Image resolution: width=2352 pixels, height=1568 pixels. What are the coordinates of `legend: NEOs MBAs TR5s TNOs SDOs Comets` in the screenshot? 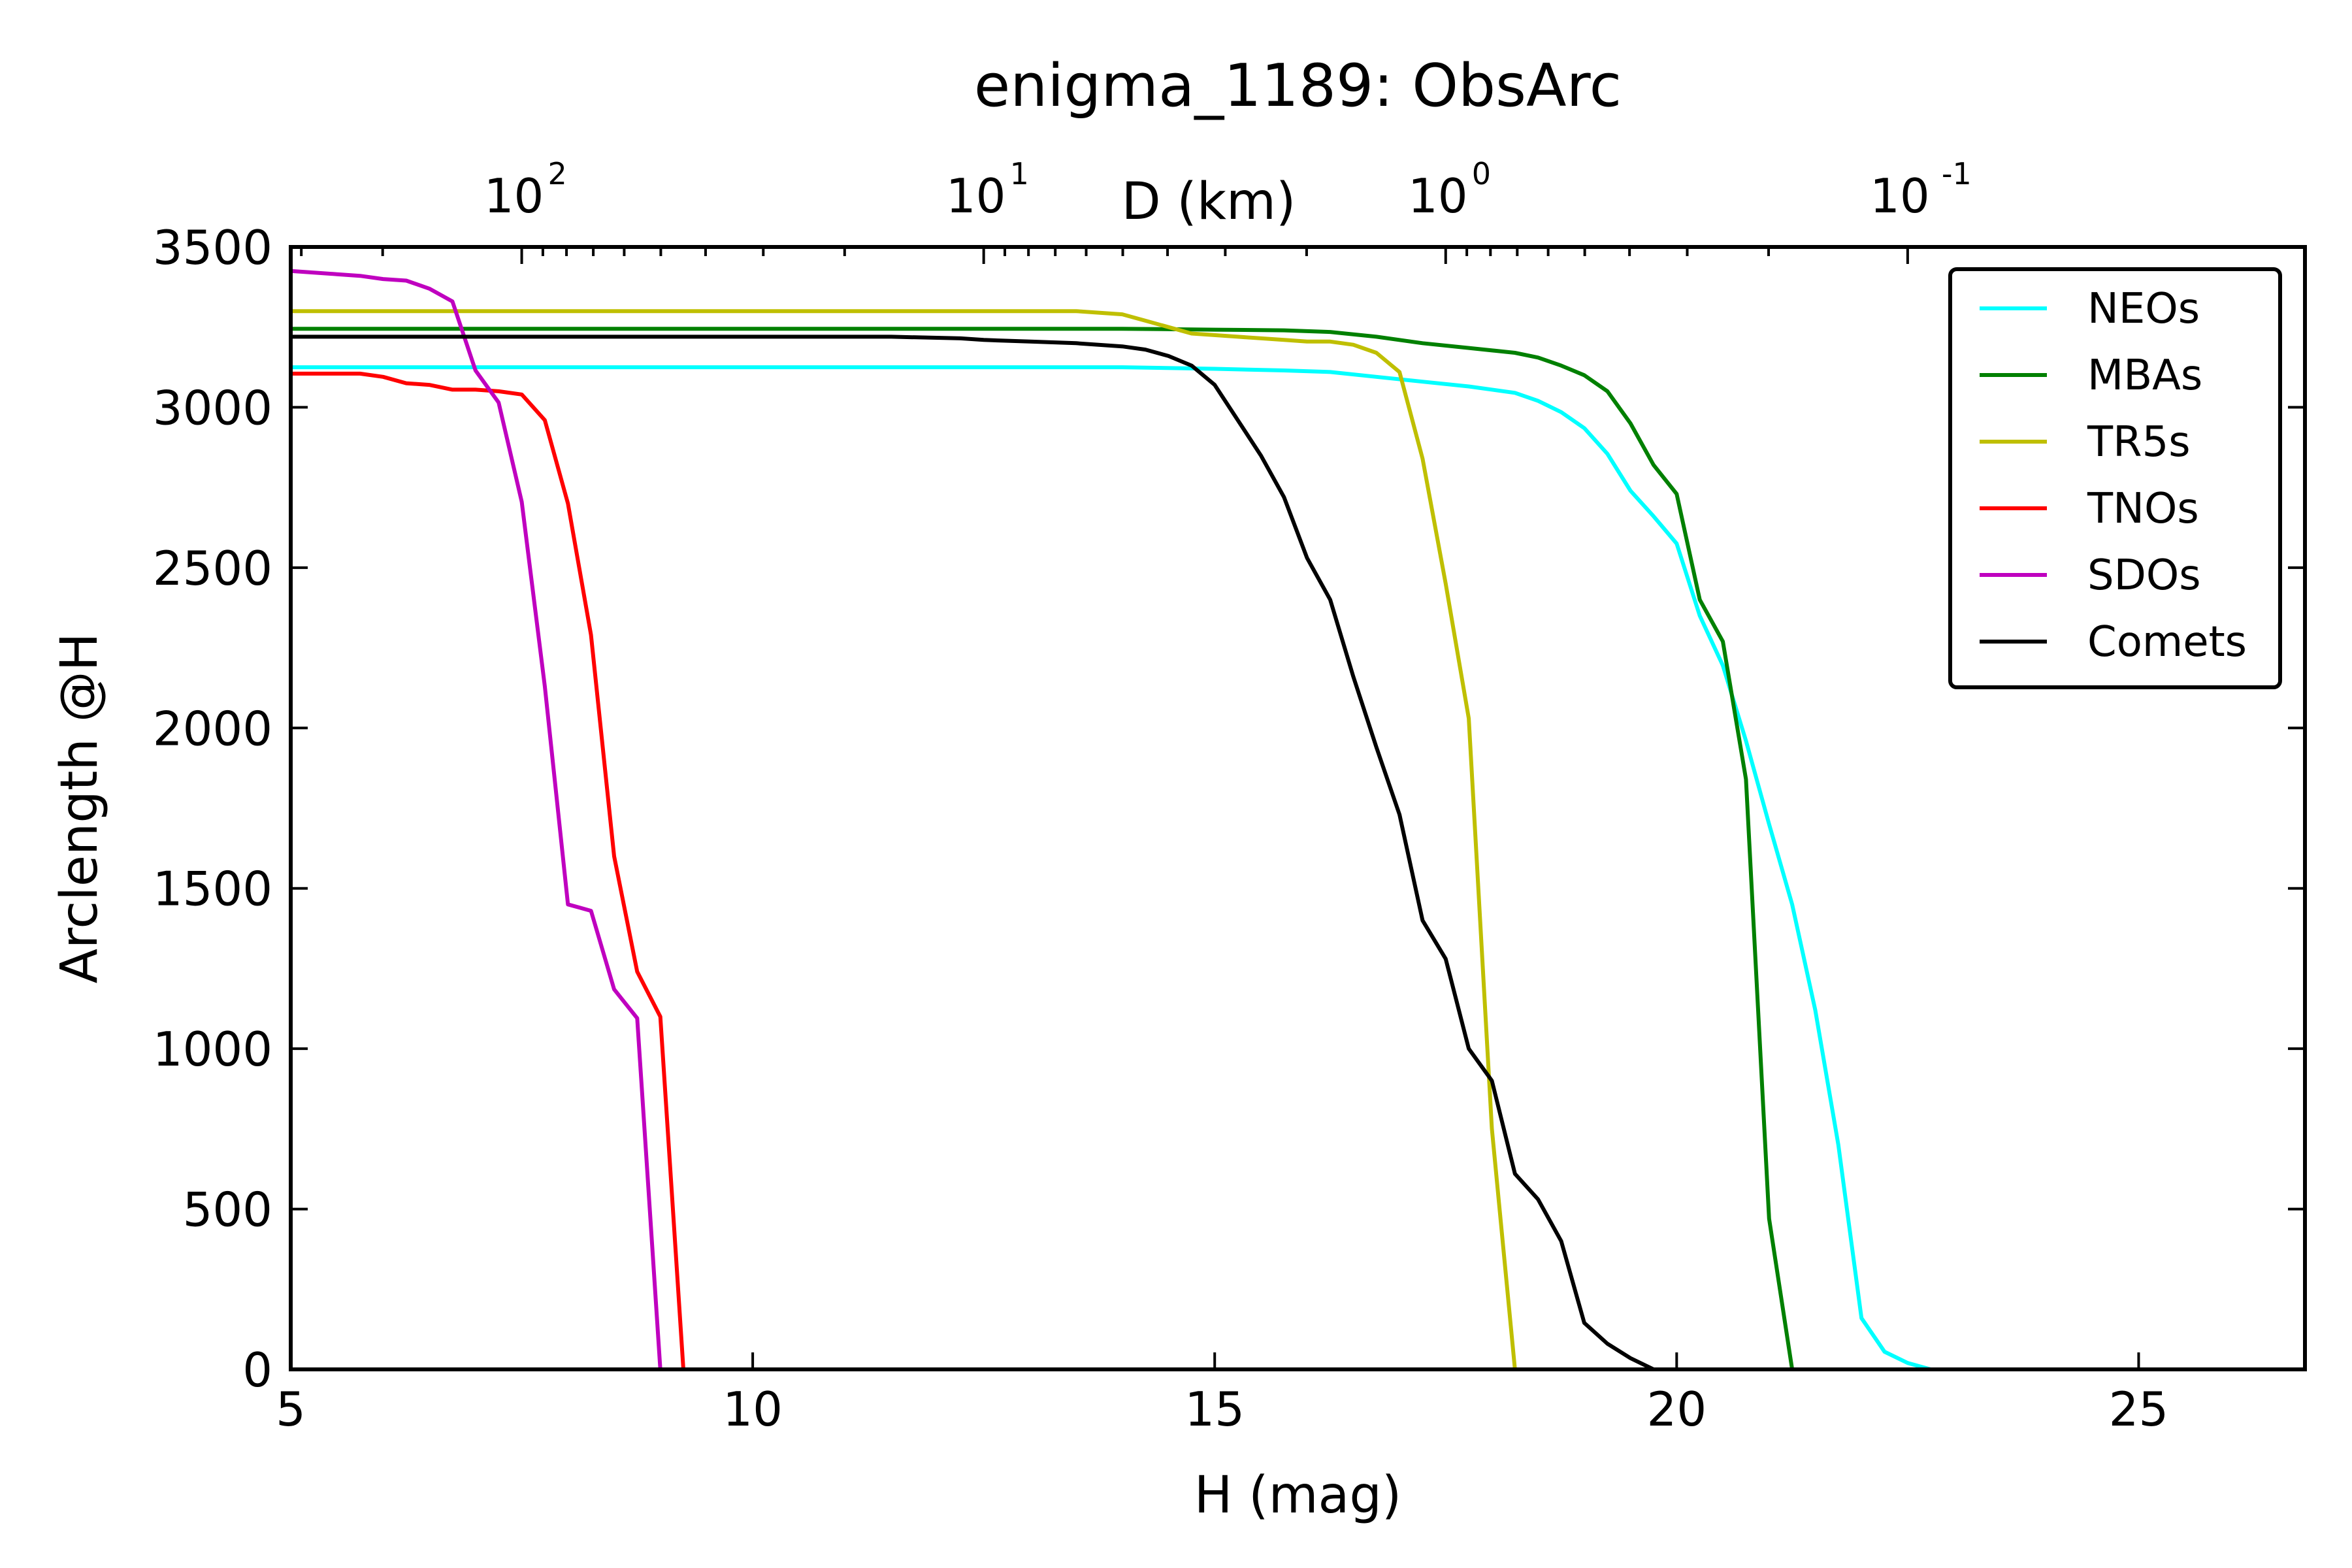 It's located at (2115, 478).